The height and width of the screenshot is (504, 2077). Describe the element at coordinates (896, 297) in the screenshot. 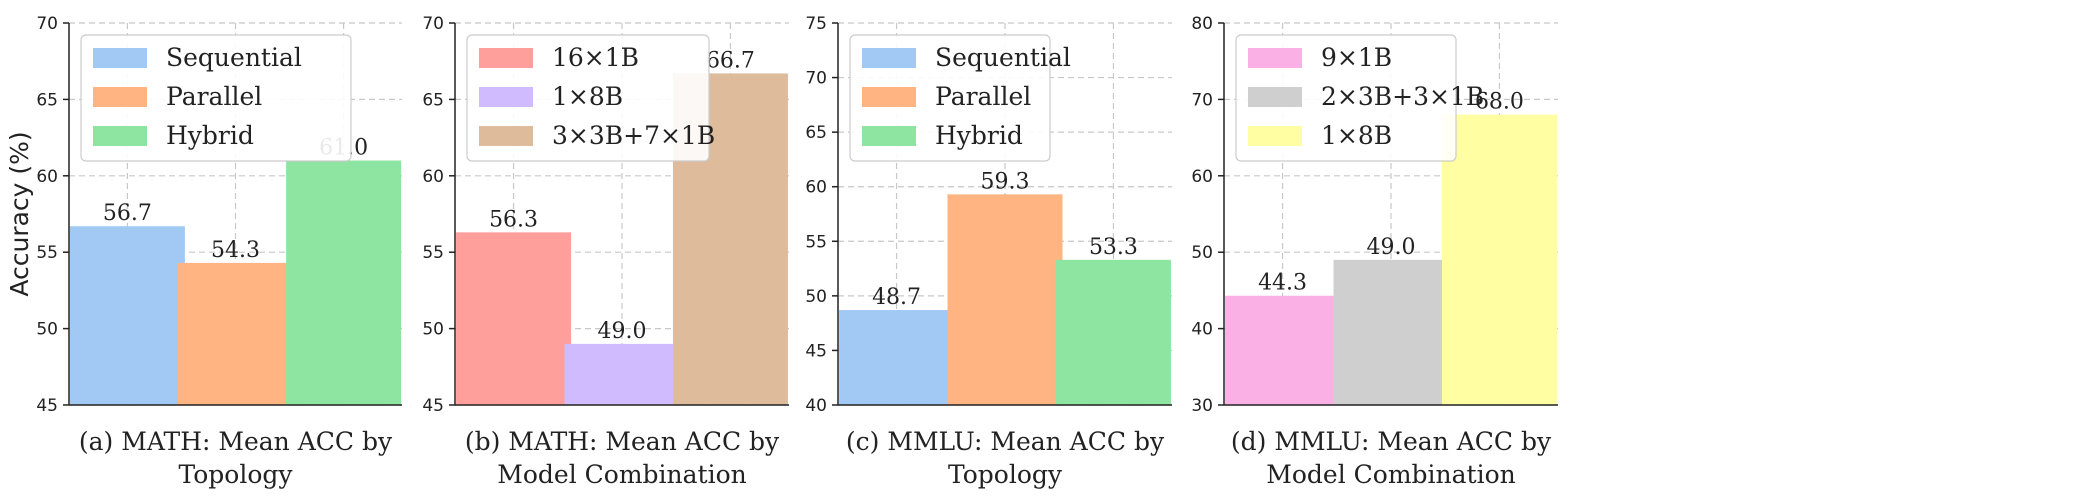

I see `value-label: 48.7` at that location.